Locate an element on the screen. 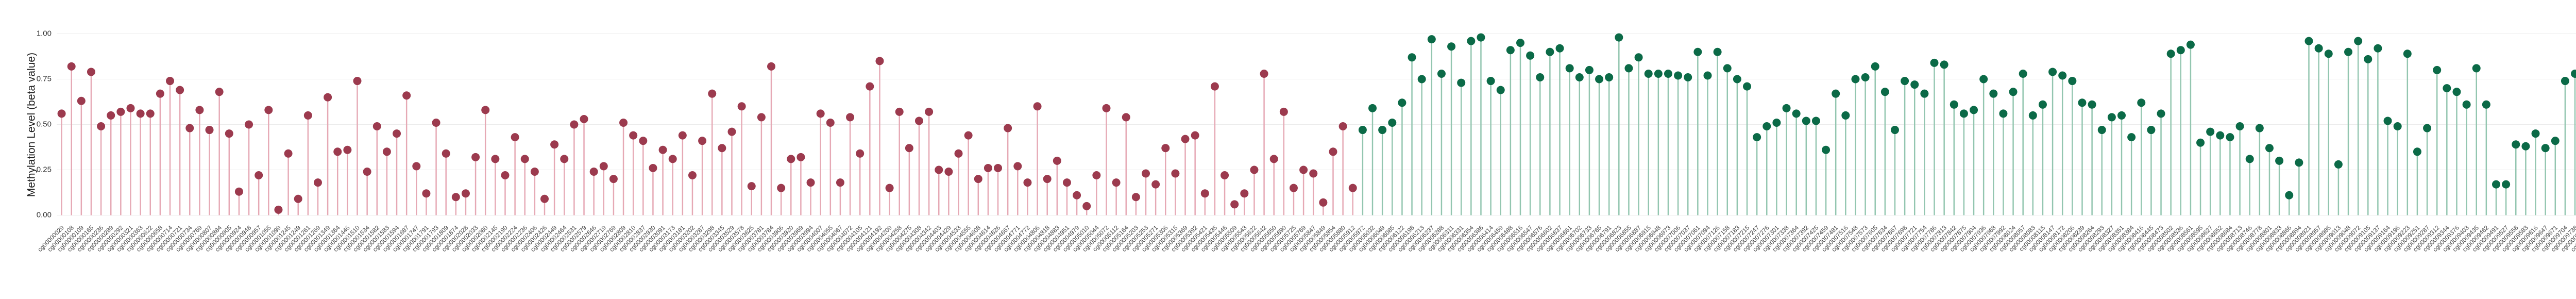 Image resolution: width=2576 pixels, height=299 pixels. y-tick-label: 0.50 is located at coordinates (44, 124).